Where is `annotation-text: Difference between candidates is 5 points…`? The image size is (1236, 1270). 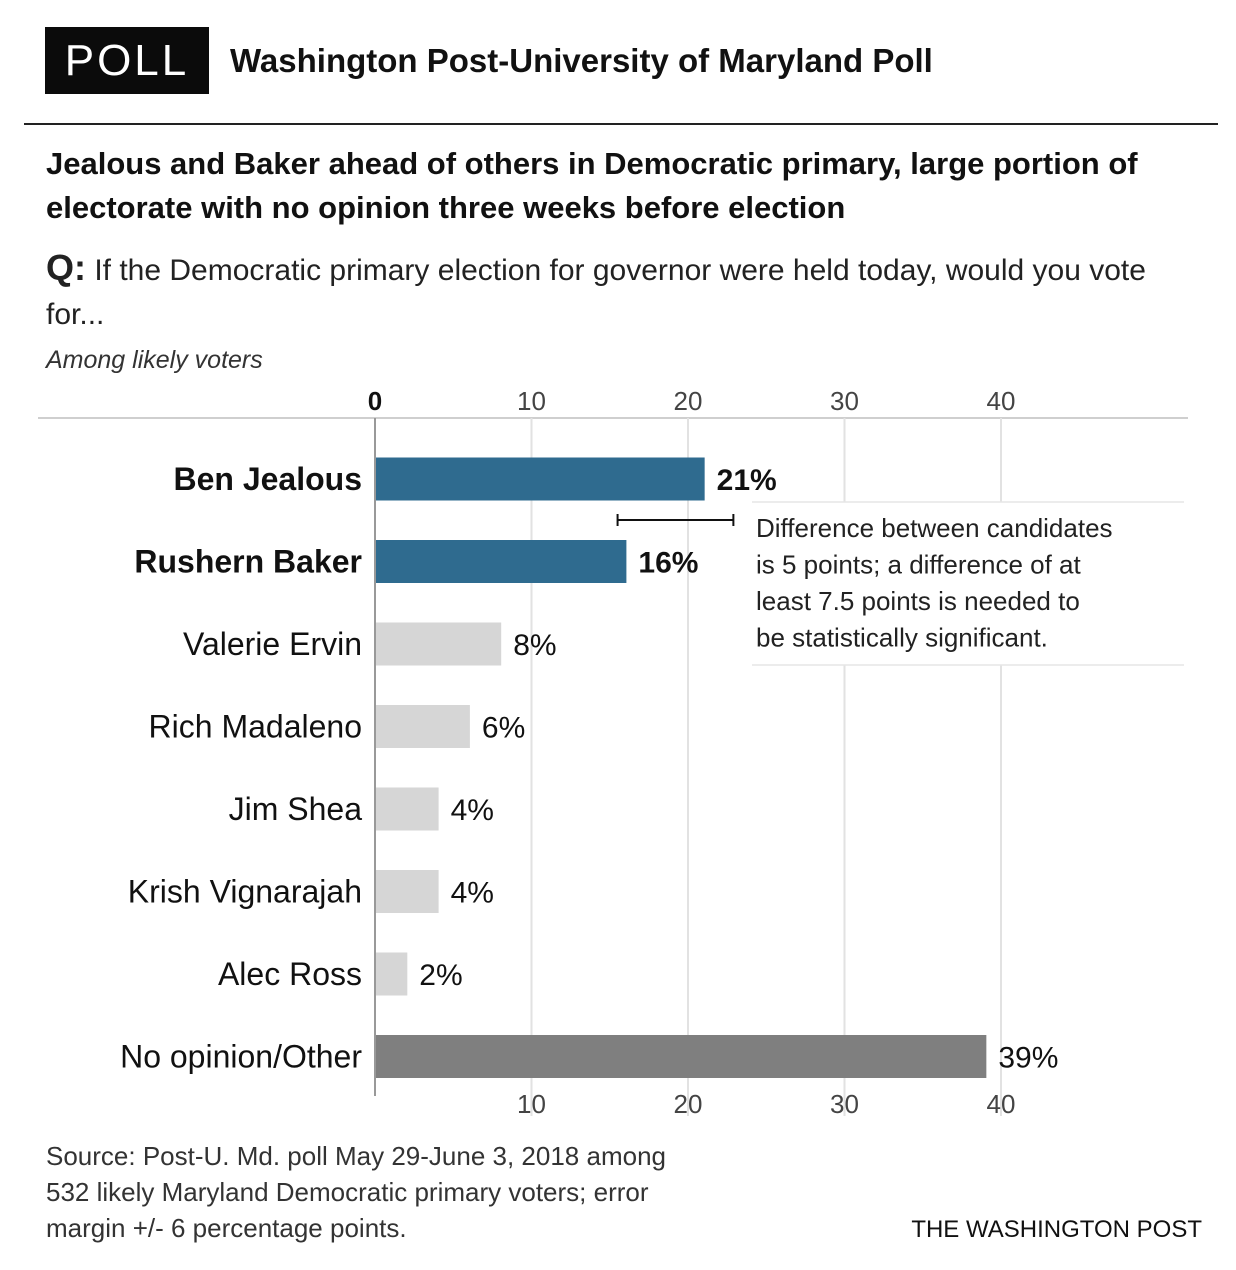 annotation-text: Difference between candidates is 5 points… is located at coordinates (934, 583).